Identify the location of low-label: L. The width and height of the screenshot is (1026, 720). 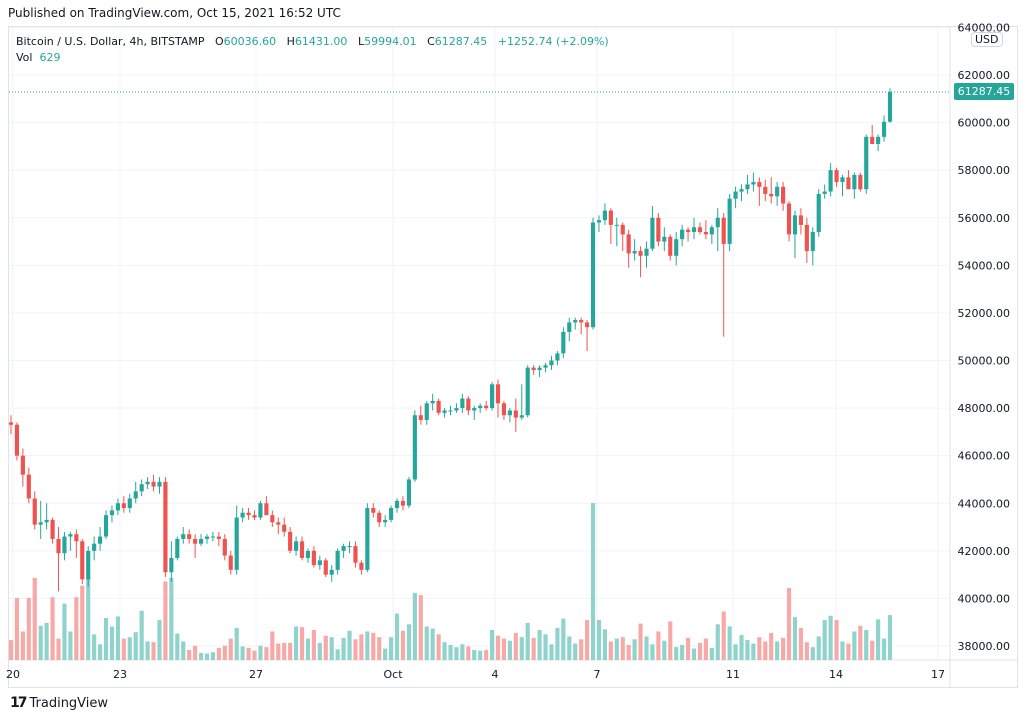
(361, 41).